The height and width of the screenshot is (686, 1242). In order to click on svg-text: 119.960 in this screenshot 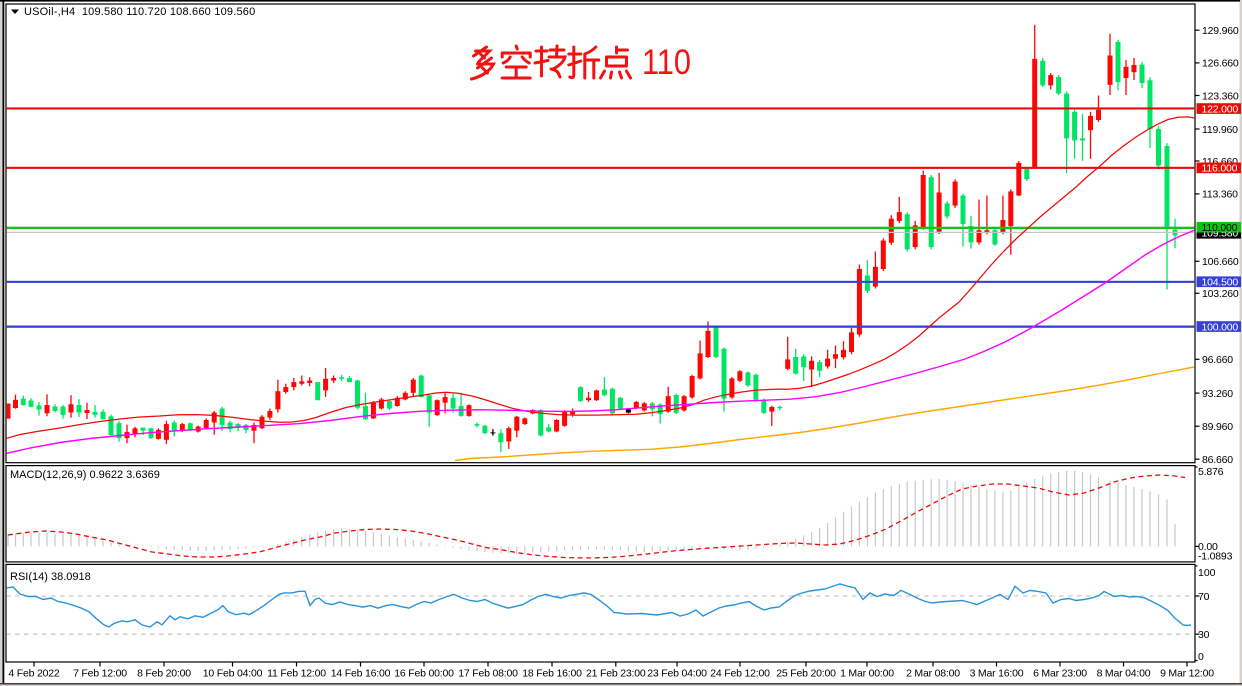, I will do `click(1220, 130)`.